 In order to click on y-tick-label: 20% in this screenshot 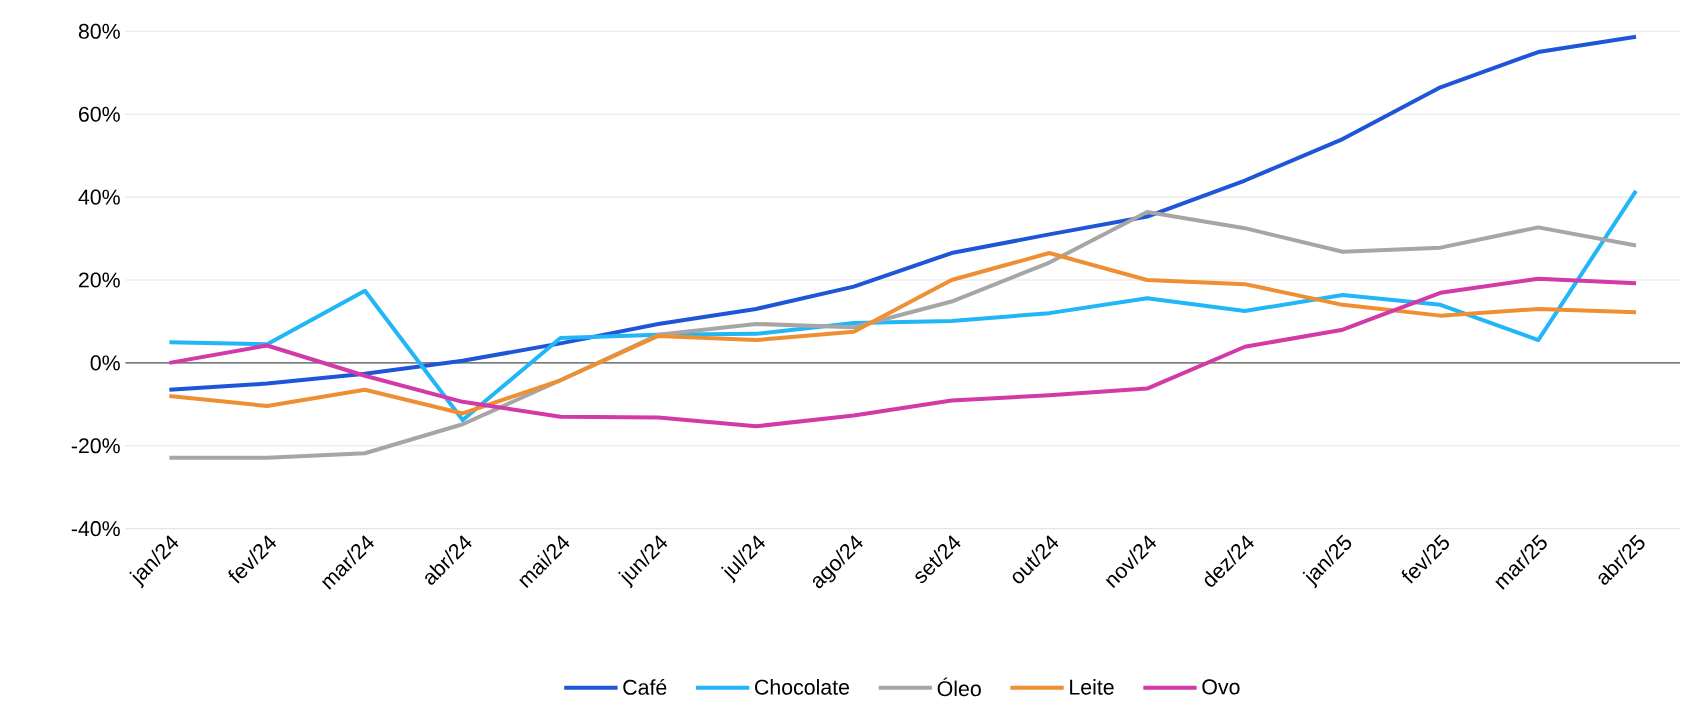, I will do `click(99, 280)`.